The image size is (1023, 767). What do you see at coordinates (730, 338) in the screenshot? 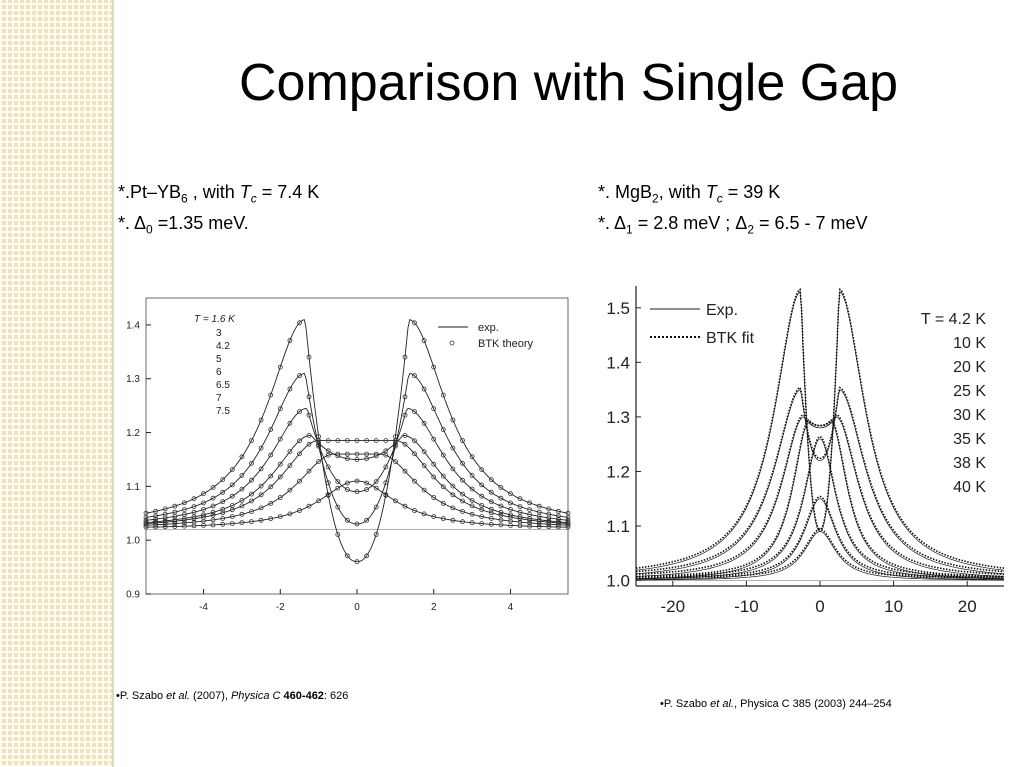
I see `legend-btk-label: BTK fit` at bounding box center [730, 338].